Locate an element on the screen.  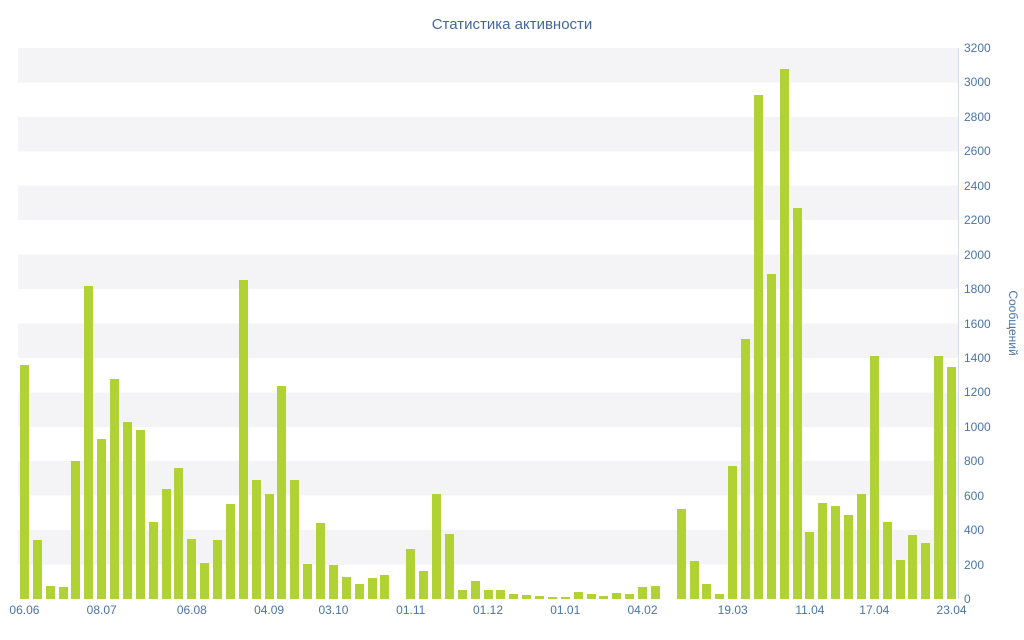
y-tick-label: 200 is located at coordinates (974, 564).